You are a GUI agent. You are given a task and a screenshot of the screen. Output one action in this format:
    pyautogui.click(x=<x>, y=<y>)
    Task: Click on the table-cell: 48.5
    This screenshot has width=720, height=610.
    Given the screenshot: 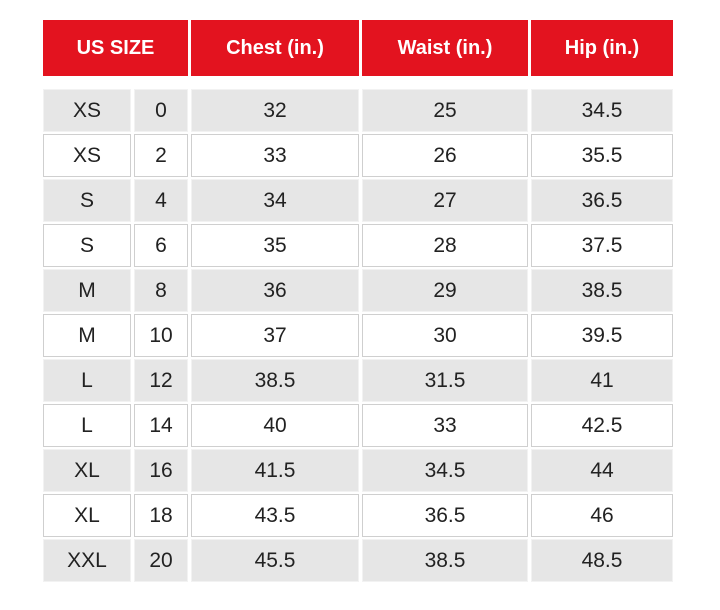 What is the action you would take?
    pyautogui.click(x=602, y=560)
    